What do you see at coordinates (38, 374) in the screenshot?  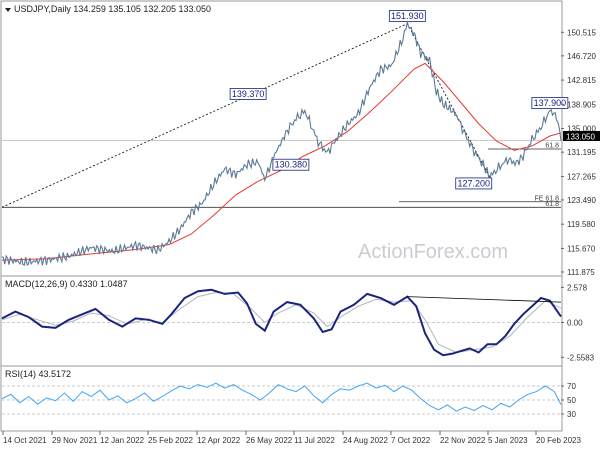 I see `rsi-label: RSI(14) 43.5172` at bounding box center [38, 374].